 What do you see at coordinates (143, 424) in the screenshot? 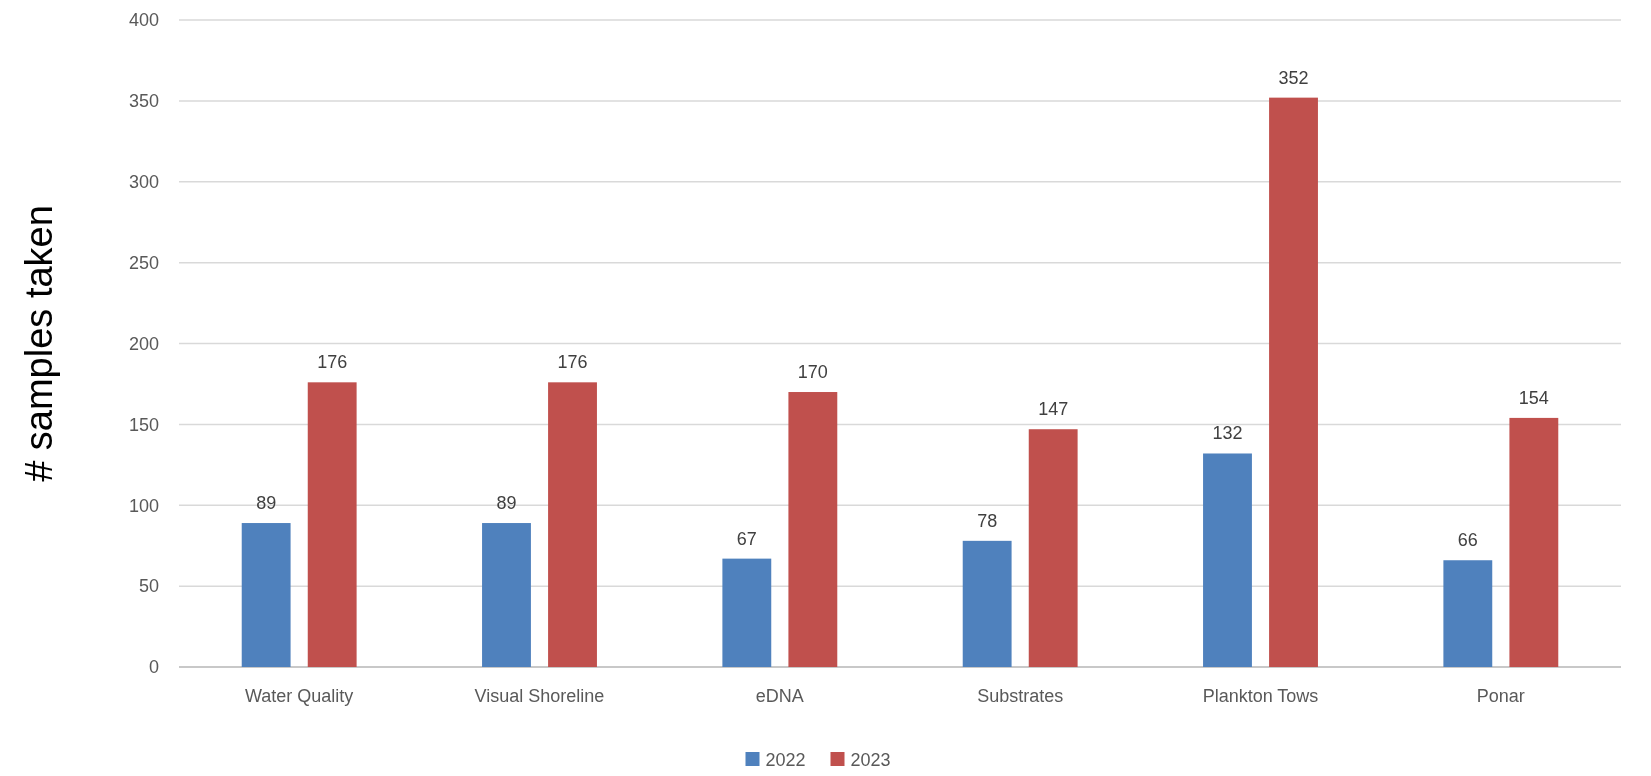
I see `y-tick-label: 150` at bounding box center [143, 424].